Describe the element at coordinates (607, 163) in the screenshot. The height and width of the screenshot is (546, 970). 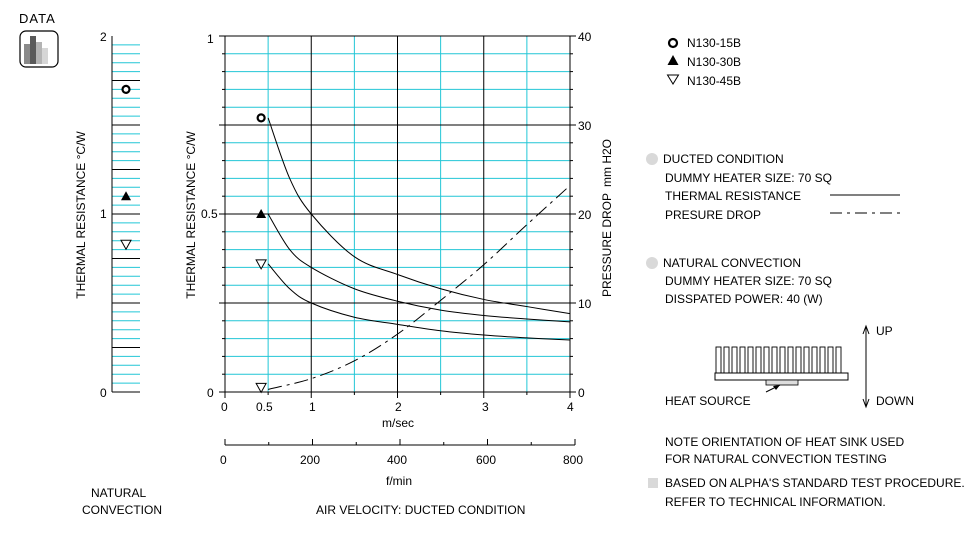
I see `pressure-unit-label: mm H2O` at that location.